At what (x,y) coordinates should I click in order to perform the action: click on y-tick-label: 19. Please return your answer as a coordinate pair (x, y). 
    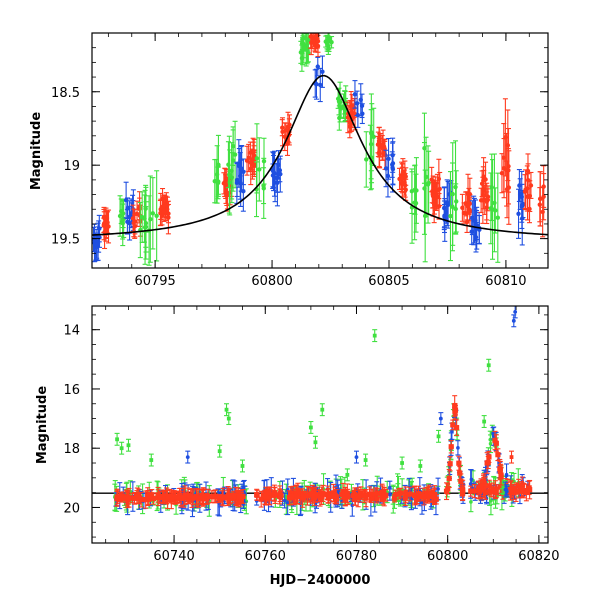
    Looking at the image, I should click on (71, 166).